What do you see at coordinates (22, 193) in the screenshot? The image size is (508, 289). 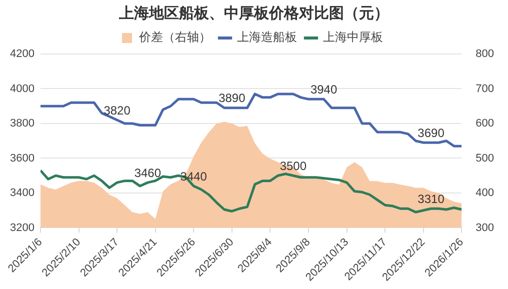 I see `y-tick-label: 3400` at bounding box center [22, 193].